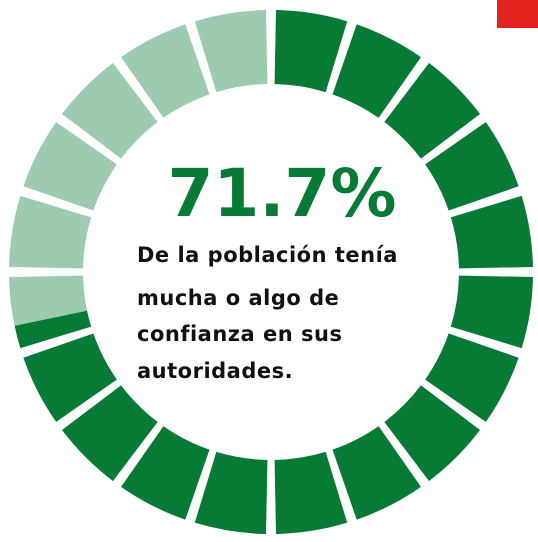 This screenshot has width=538, height=542. Describe the element at coordinates (267, 255) in the screenshot. I see `description-line: De la población tenía` at that location.